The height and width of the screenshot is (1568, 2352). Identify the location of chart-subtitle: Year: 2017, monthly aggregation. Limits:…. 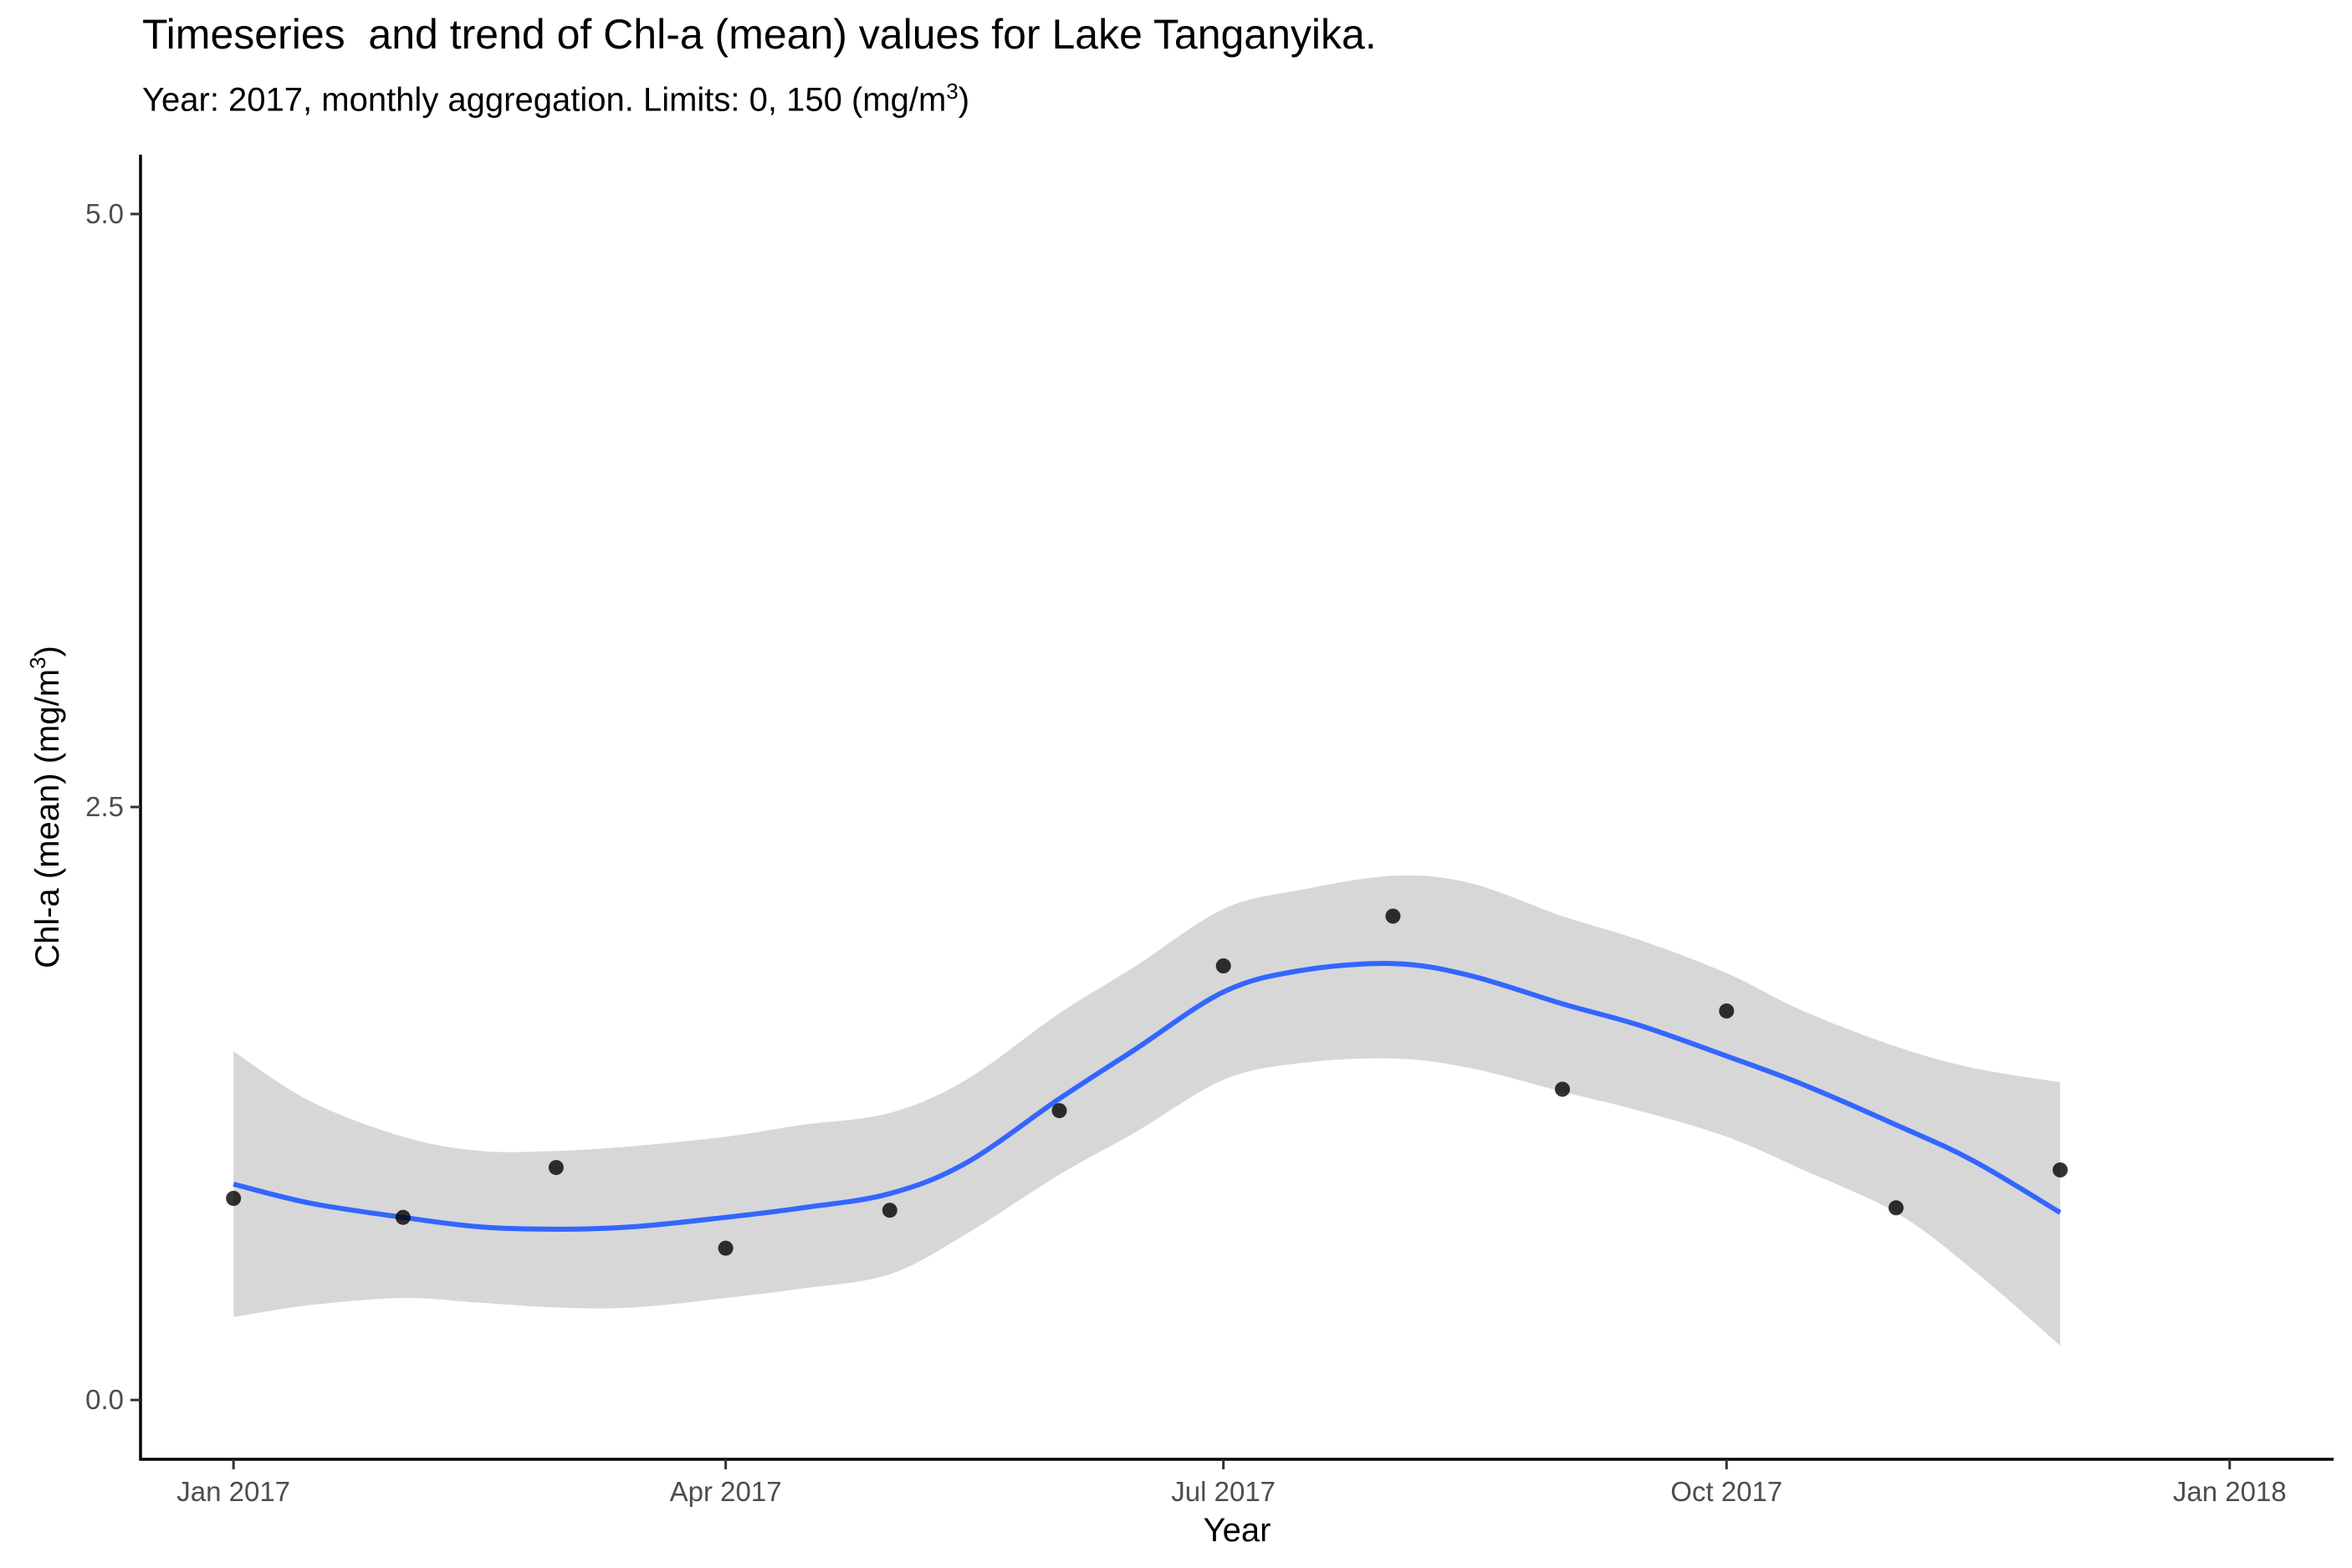
(555, 99).